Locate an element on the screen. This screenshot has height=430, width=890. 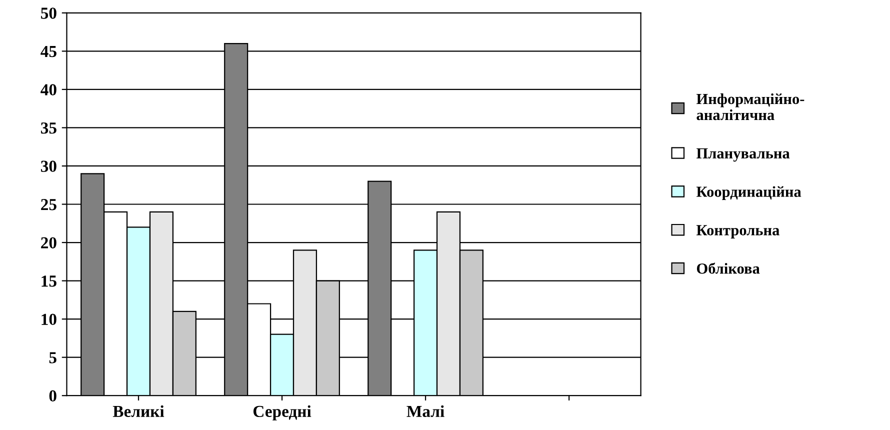
y-tick-label: 25 is located at coordinates (48, 204).